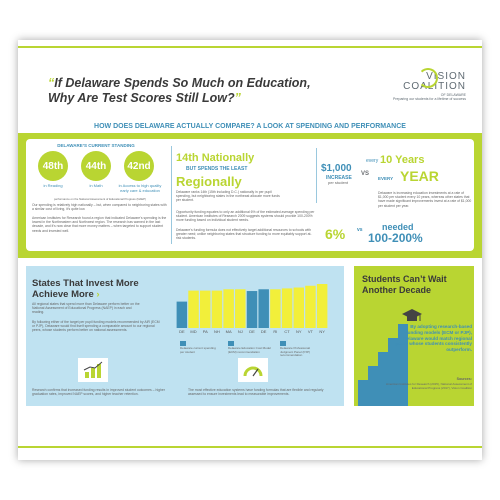 The height and width of the screenshot is (500, 500). I want to click on logo-line-3: OF DELAWARE, so click(453, 95).